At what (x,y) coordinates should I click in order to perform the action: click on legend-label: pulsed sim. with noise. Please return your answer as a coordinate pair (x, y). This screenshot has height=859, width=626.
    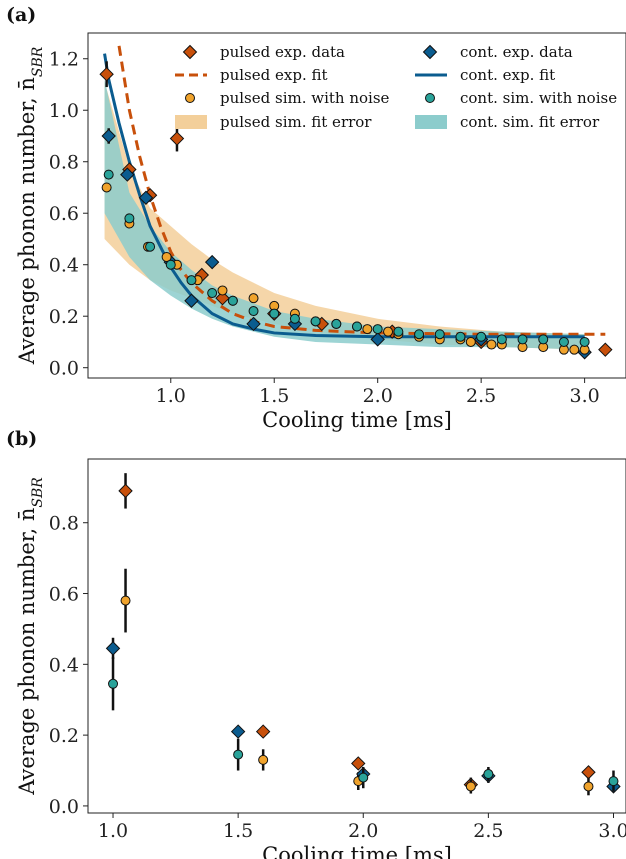
    Looking at the image, I should click on (305, 98).